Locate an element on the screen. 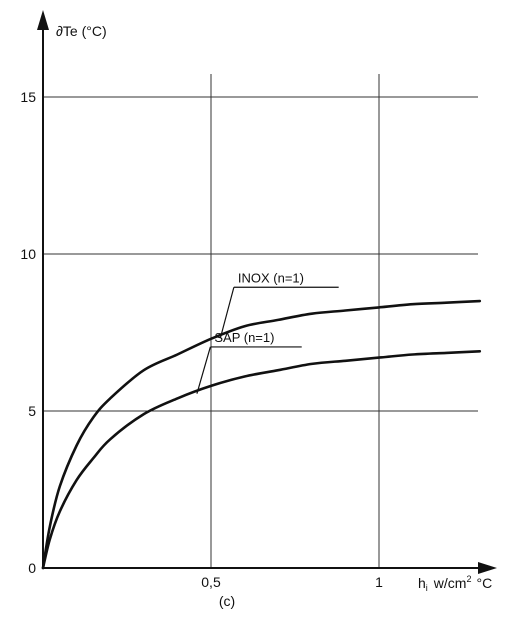 Image resolution: width=527 pixels, height=620 pixels. y-tick-label: 15 is located at coordinates (28, 97).